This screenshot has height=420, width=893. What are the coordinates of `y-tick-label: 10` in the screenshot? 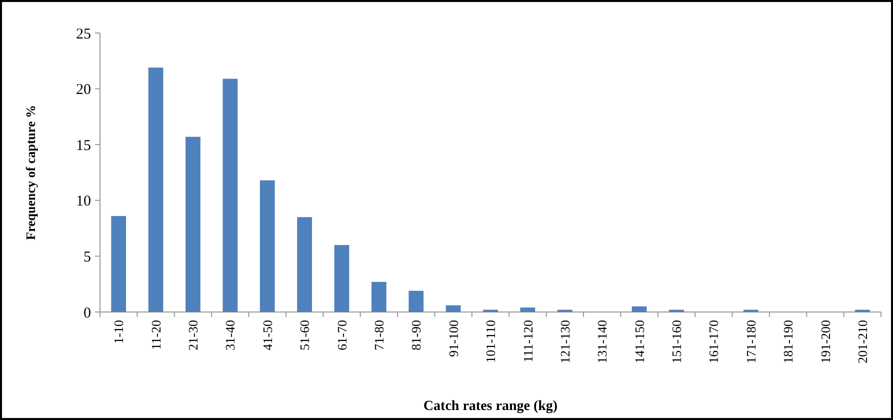 It's located at (83, 202).